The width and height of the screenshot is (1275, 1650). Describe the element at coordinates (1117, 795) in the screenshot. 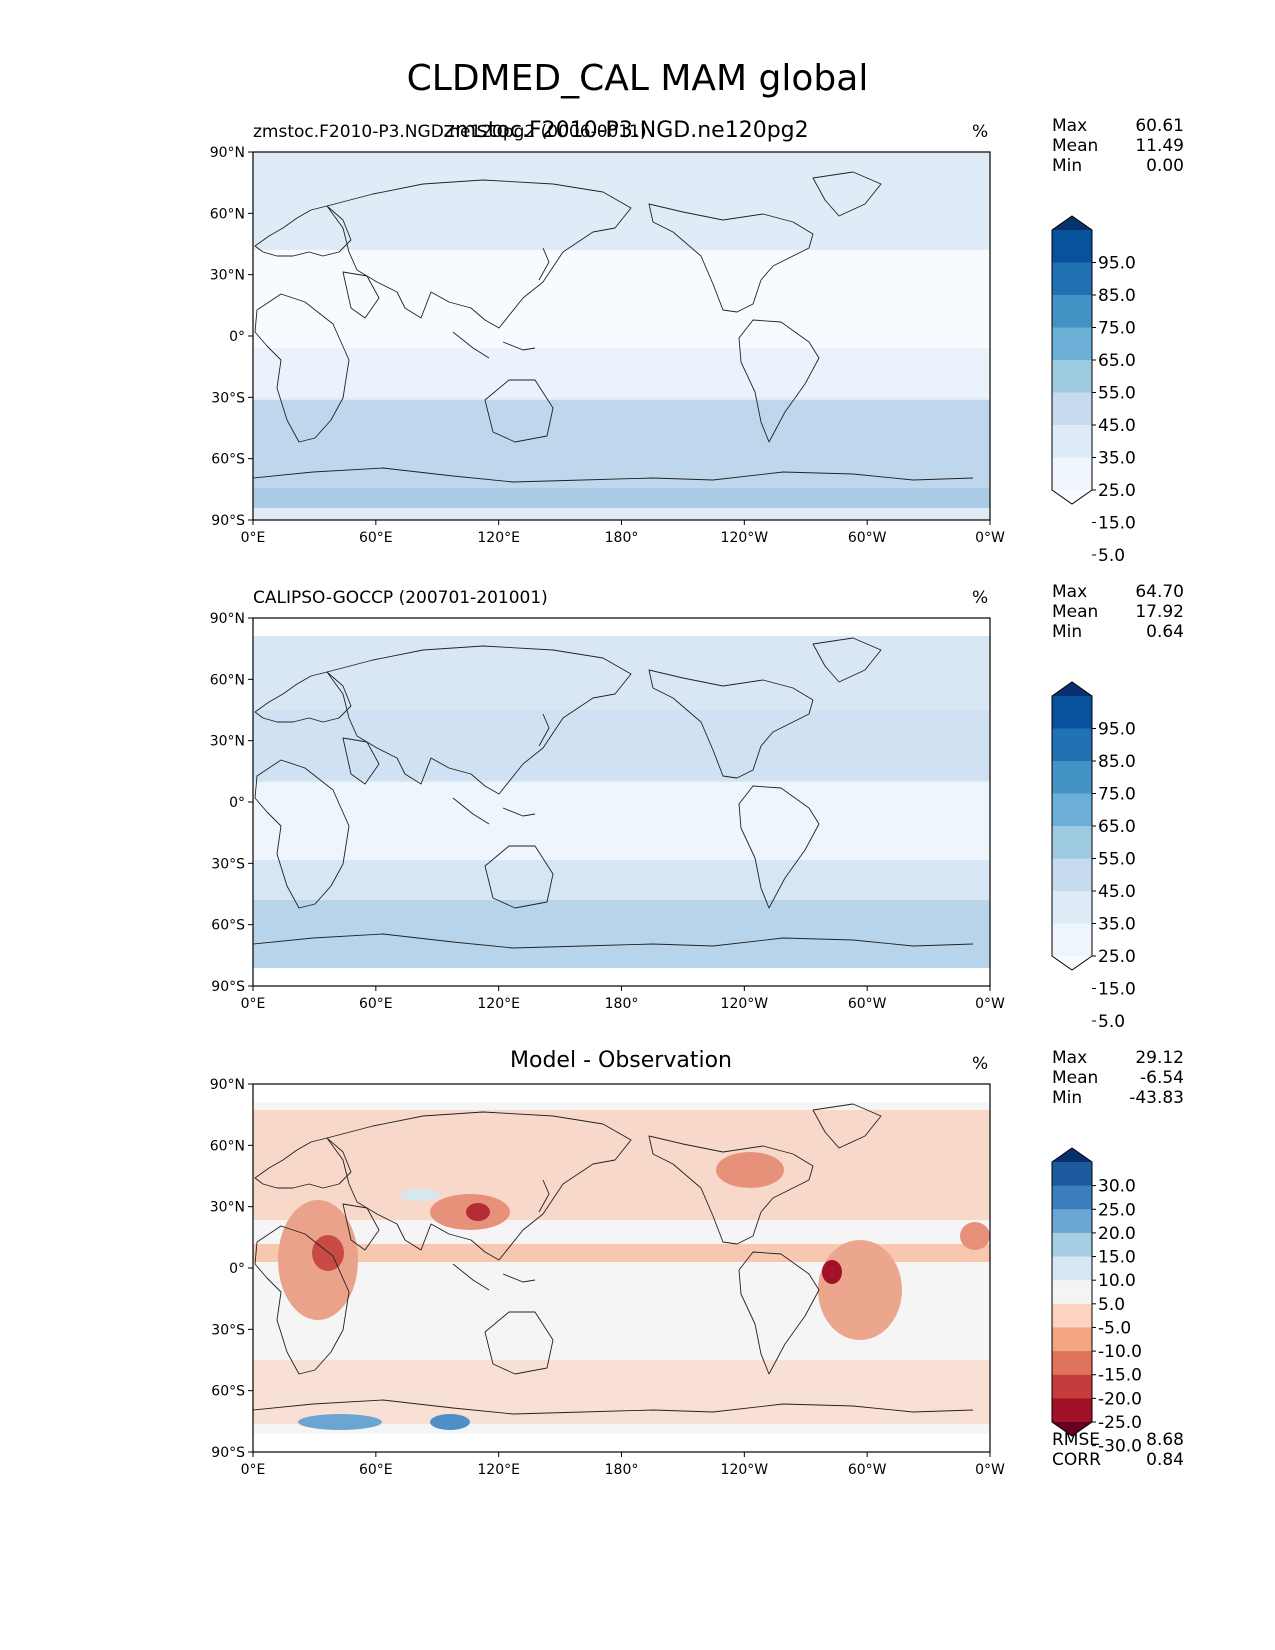

I see `colorbar-label: 75.0` at that location.